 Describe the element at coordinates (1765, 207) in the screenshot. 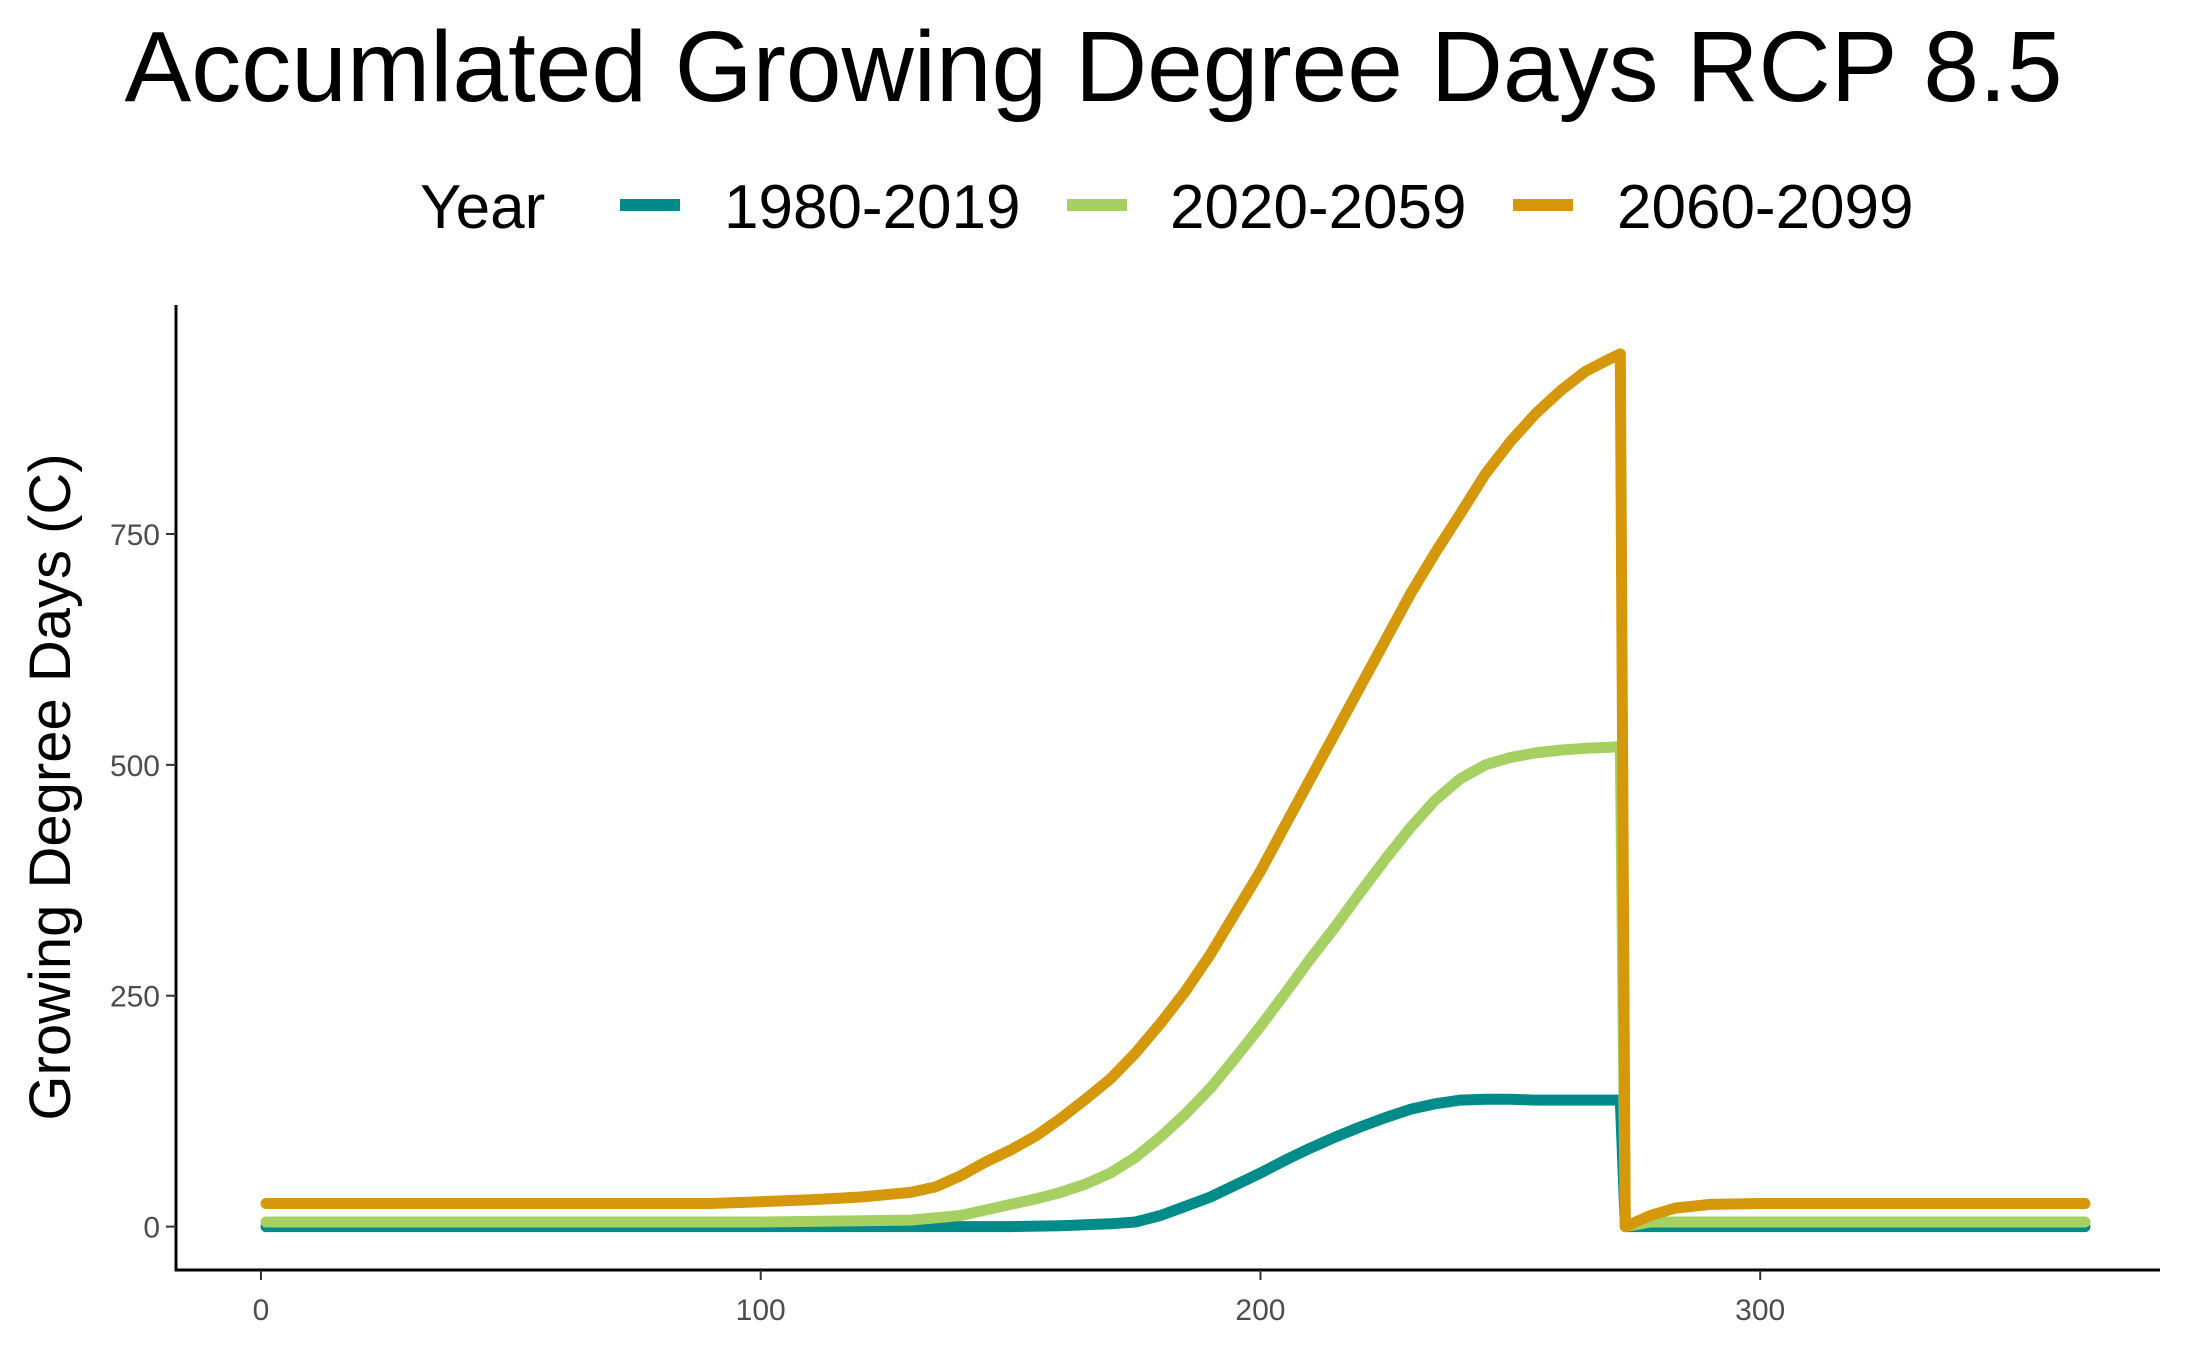

I see `legend-label-2060-2099: 2060-2099` at that location.